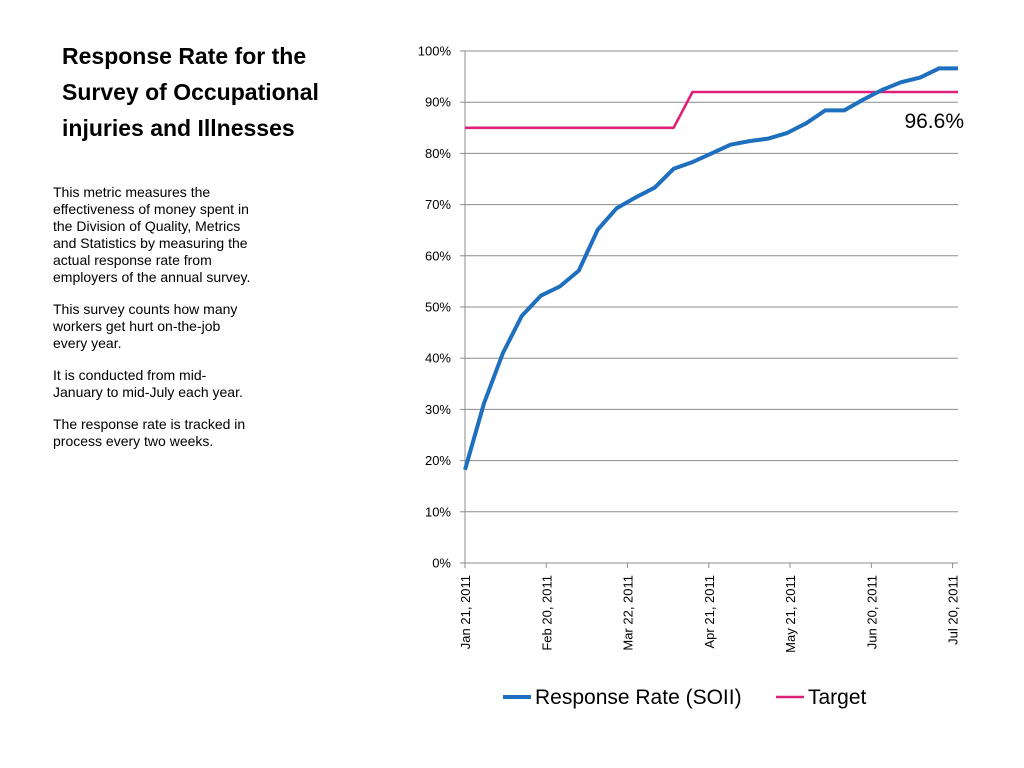 This screenshot has height=768, width=1024. I want to click on data-label: 96.6%, so click(934, 121).